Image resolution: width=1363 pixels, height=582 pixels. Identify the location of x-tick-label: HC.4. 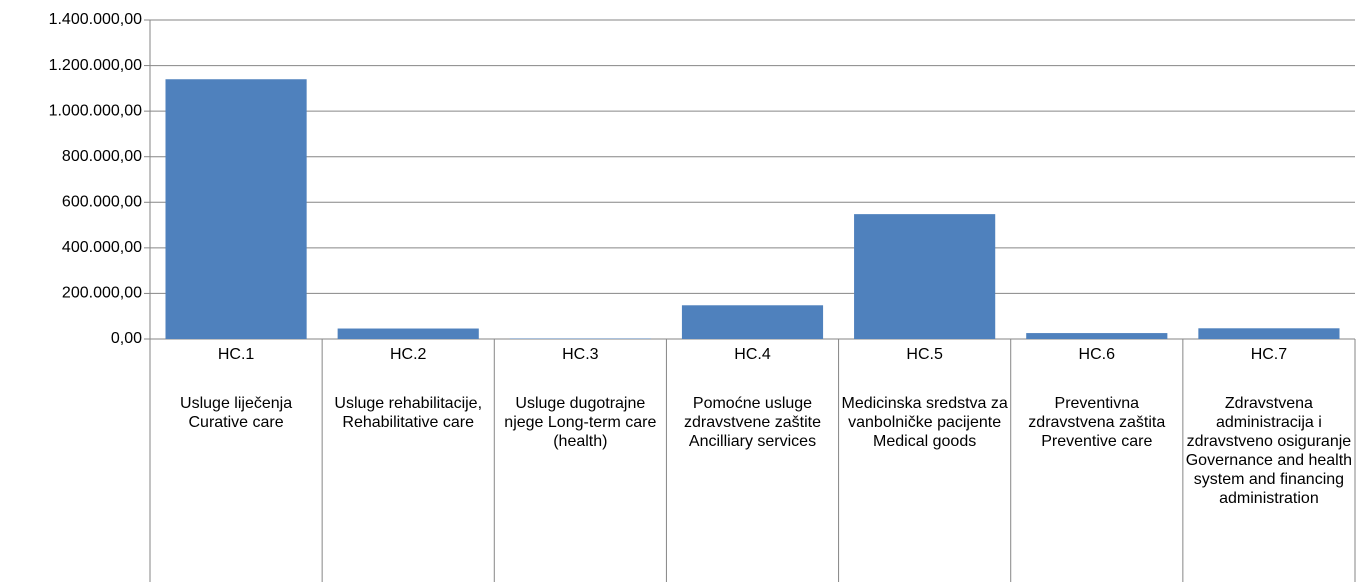
(752, 354).